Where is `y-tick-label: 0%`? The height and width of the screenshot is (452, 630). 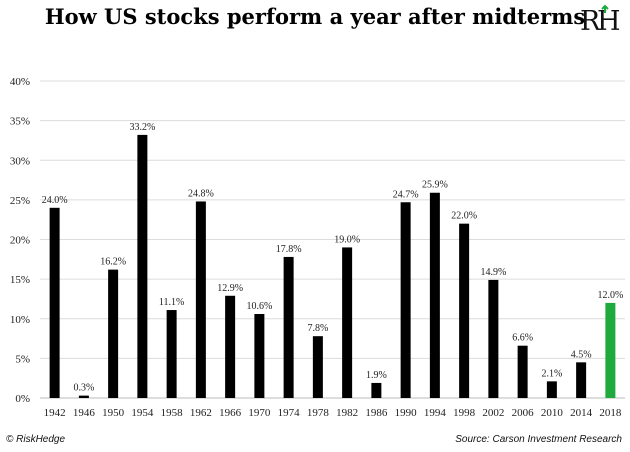
y-tick-label: 0% is located at coordinates (22, 399).